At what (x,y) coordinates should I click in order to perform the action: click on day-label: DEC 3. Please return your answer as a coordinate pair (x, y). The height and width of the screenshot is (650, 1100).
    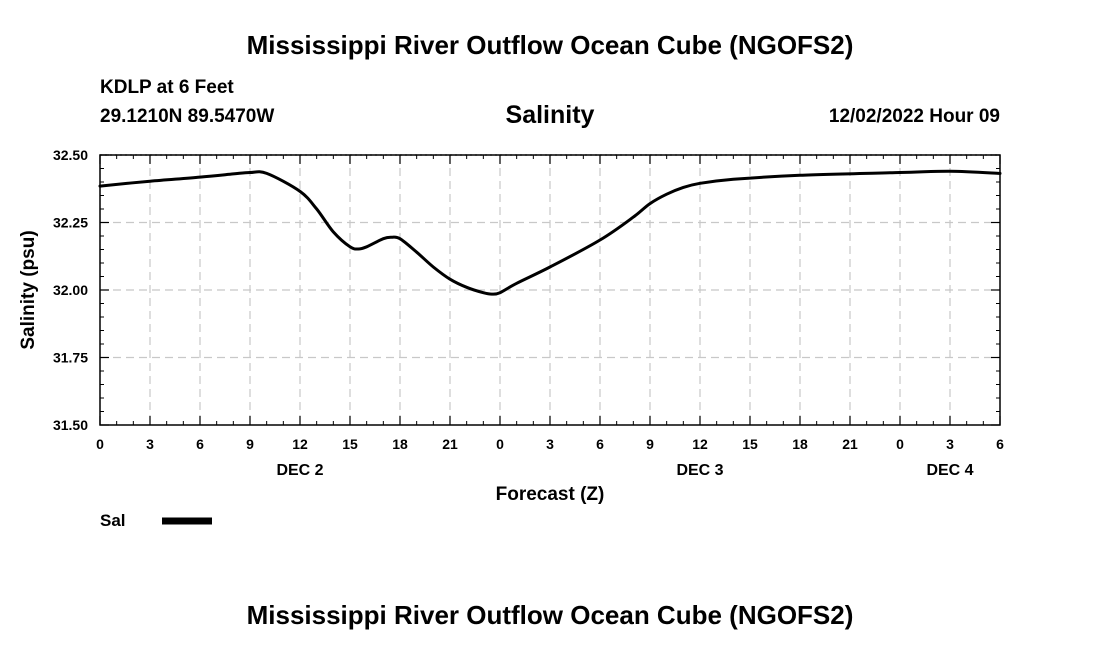
    Looking at the image, I should click on (699, 470).